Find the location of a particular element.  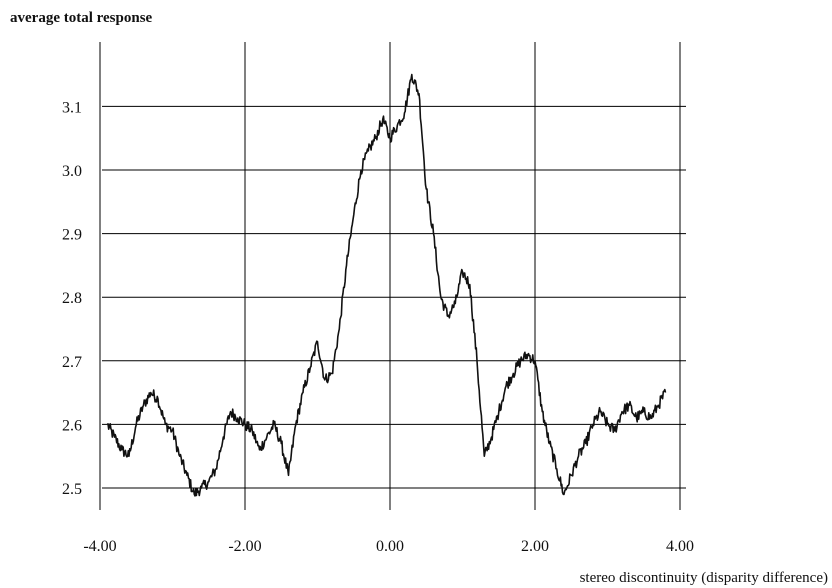

y-tick-label: 2.6 is located at coordinates (72, 425).